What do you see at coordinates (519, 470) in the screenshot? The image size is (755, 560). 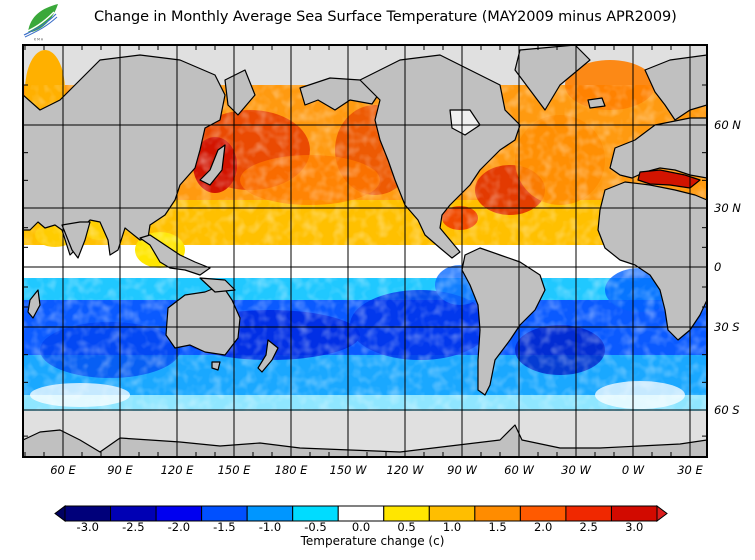 I see `lon-label: 60 W` at bounding box center [519, 470].